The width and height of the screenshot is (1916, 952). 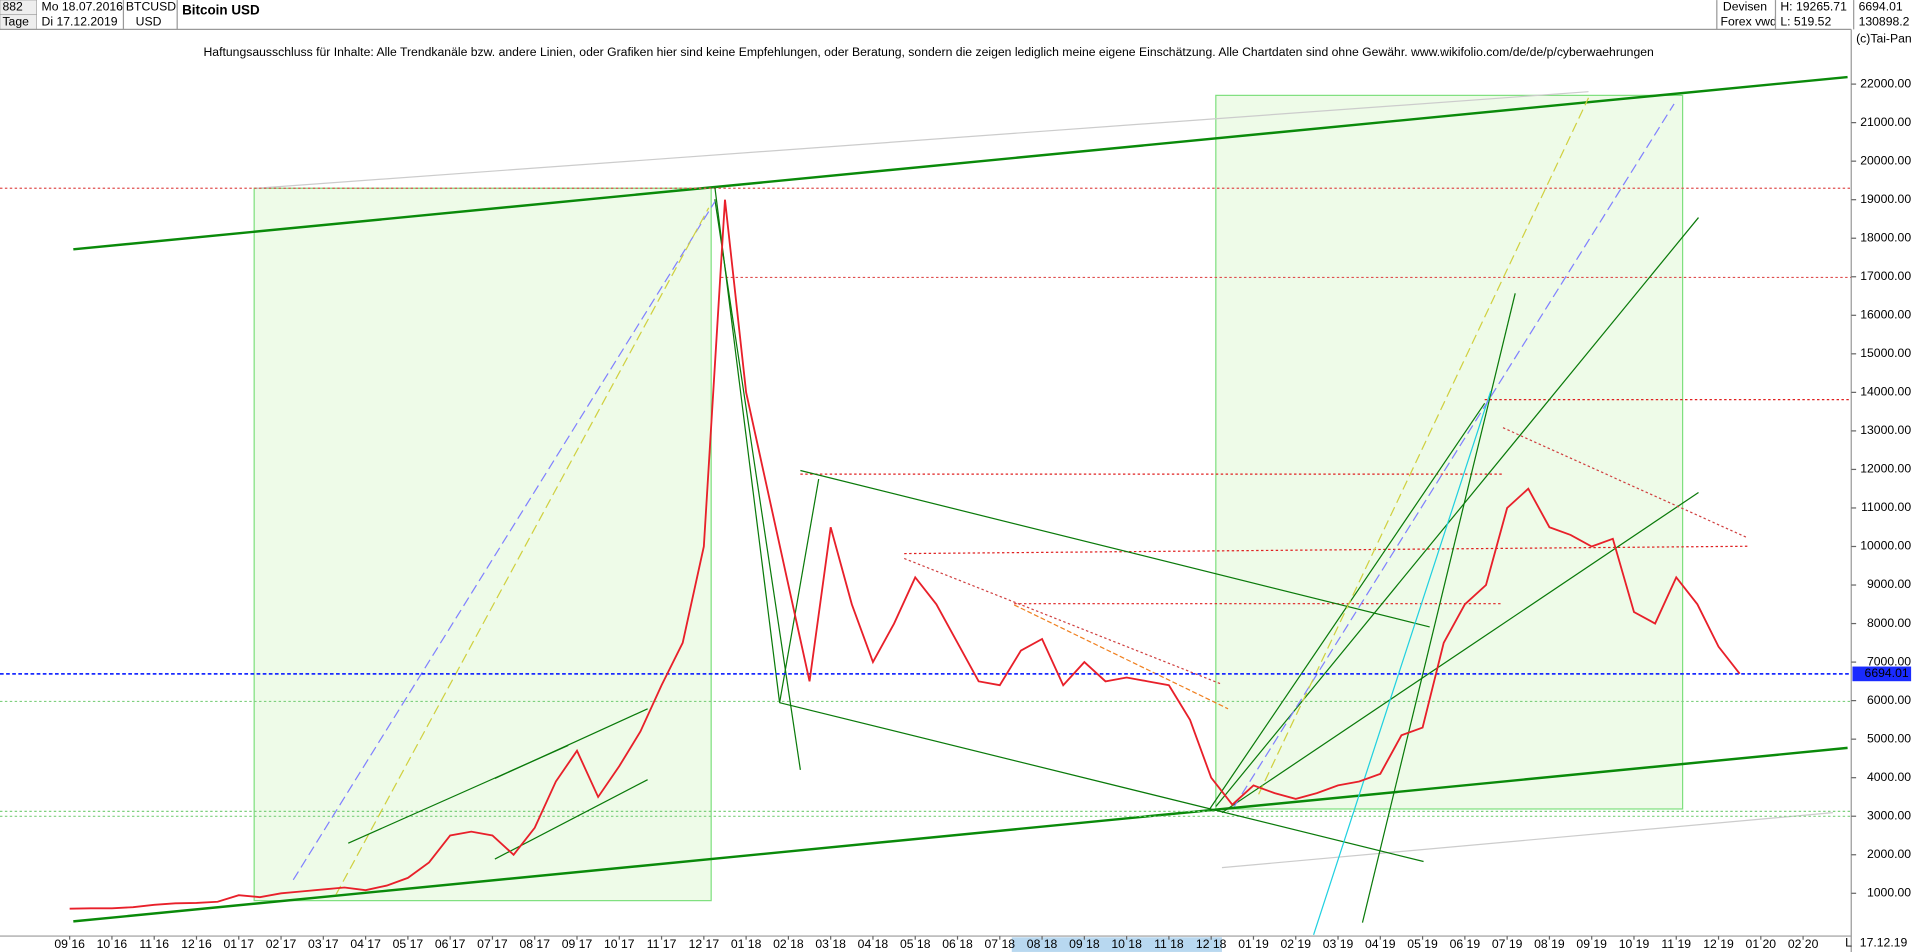 I want to click on y-tick-label: 16000.00, so click(x=1885, y=315).